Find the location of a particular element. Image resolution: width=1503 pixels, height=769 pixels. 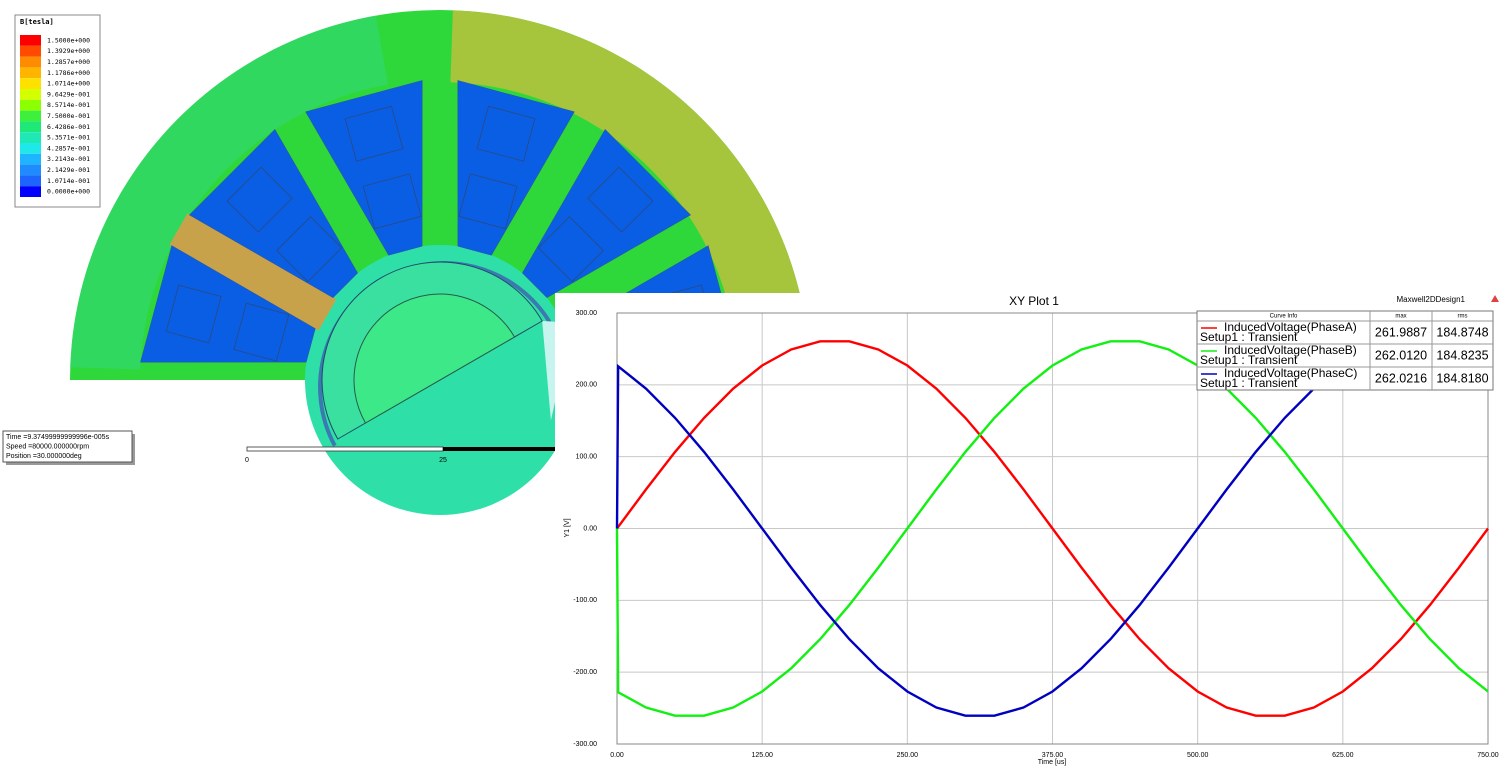

legend-label: 2.1429e-001 is located at coordinates (68, 170).